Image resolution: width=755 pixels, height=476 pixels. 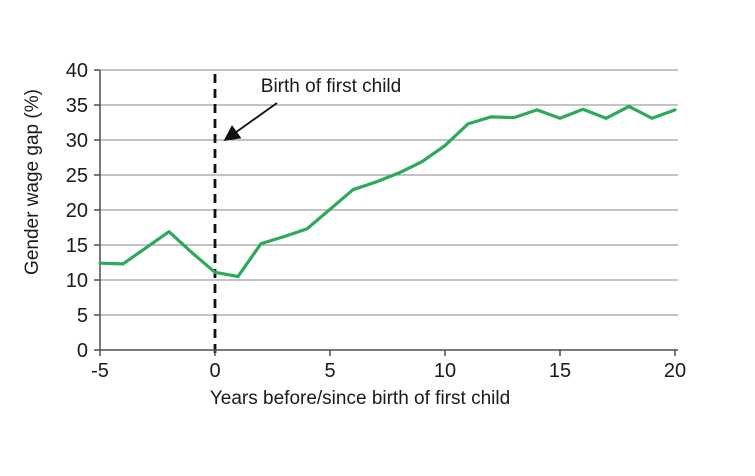 I want to click on y-tick-label: 30, so click(x=77, y=141).